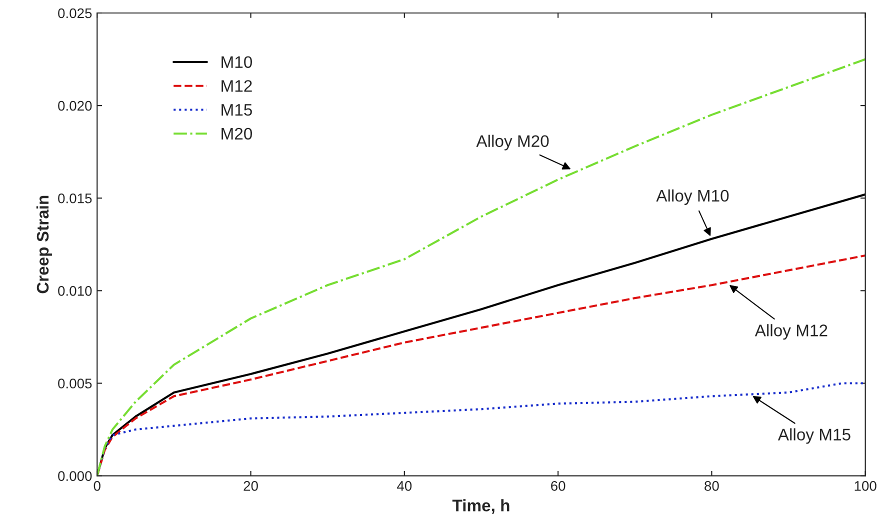  I want to click on y-tick-label: 0.025, so click(75, 13).